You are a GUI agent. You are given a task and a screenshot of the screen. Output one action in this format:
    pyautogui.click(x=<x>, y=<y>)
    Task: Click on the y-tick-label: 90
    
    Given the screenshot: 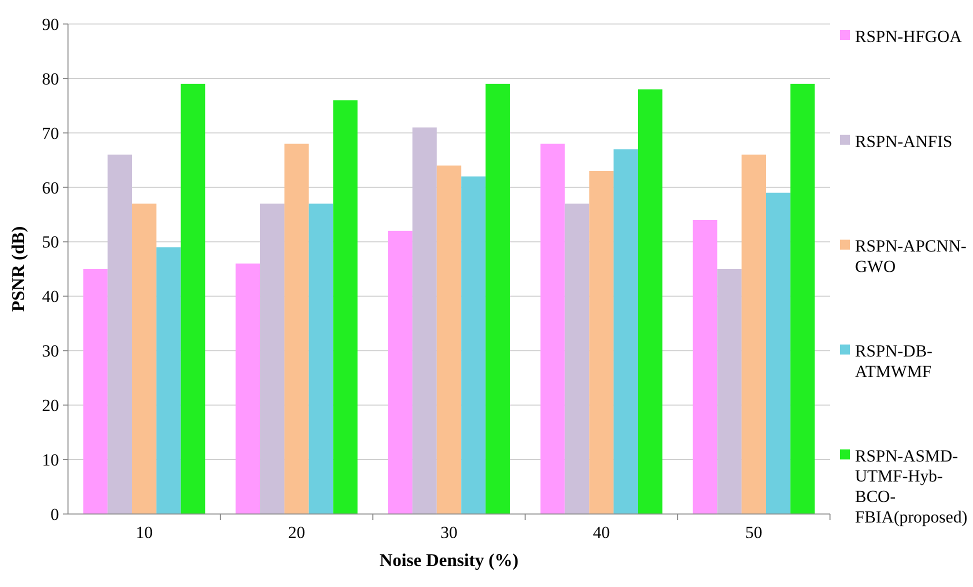 What is the action you would take?
    pyautogui.click(x=50, y=24)
    